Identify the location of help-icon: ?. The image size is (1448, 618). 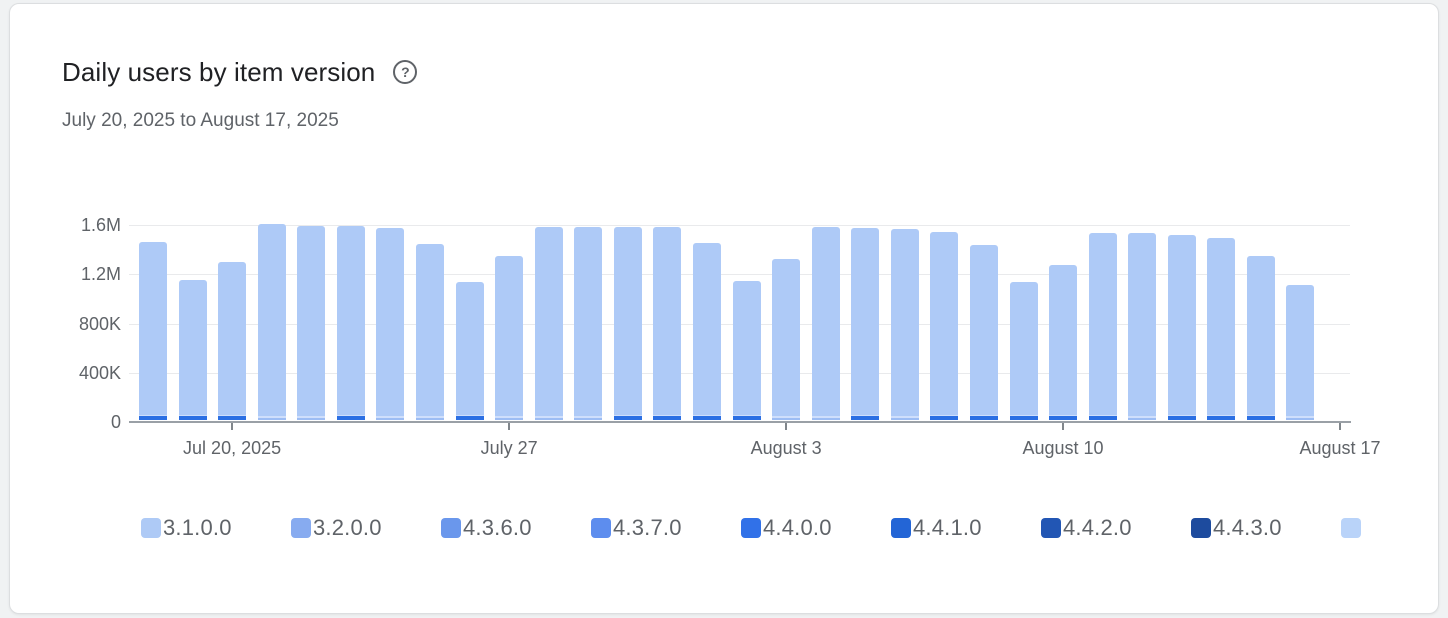
(405, 72).